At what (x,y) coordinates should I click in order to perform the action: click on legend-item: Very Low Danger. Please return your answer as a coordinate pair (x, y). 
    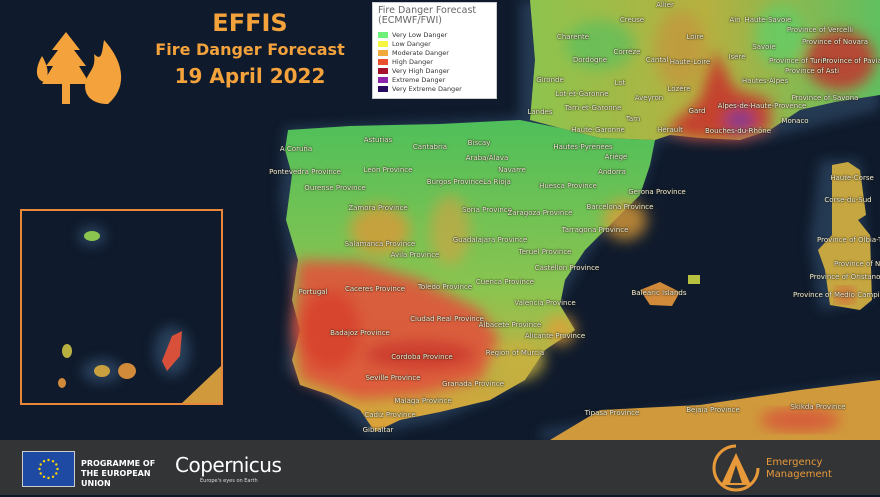
    Looking at the image, I should click on (434, 34).